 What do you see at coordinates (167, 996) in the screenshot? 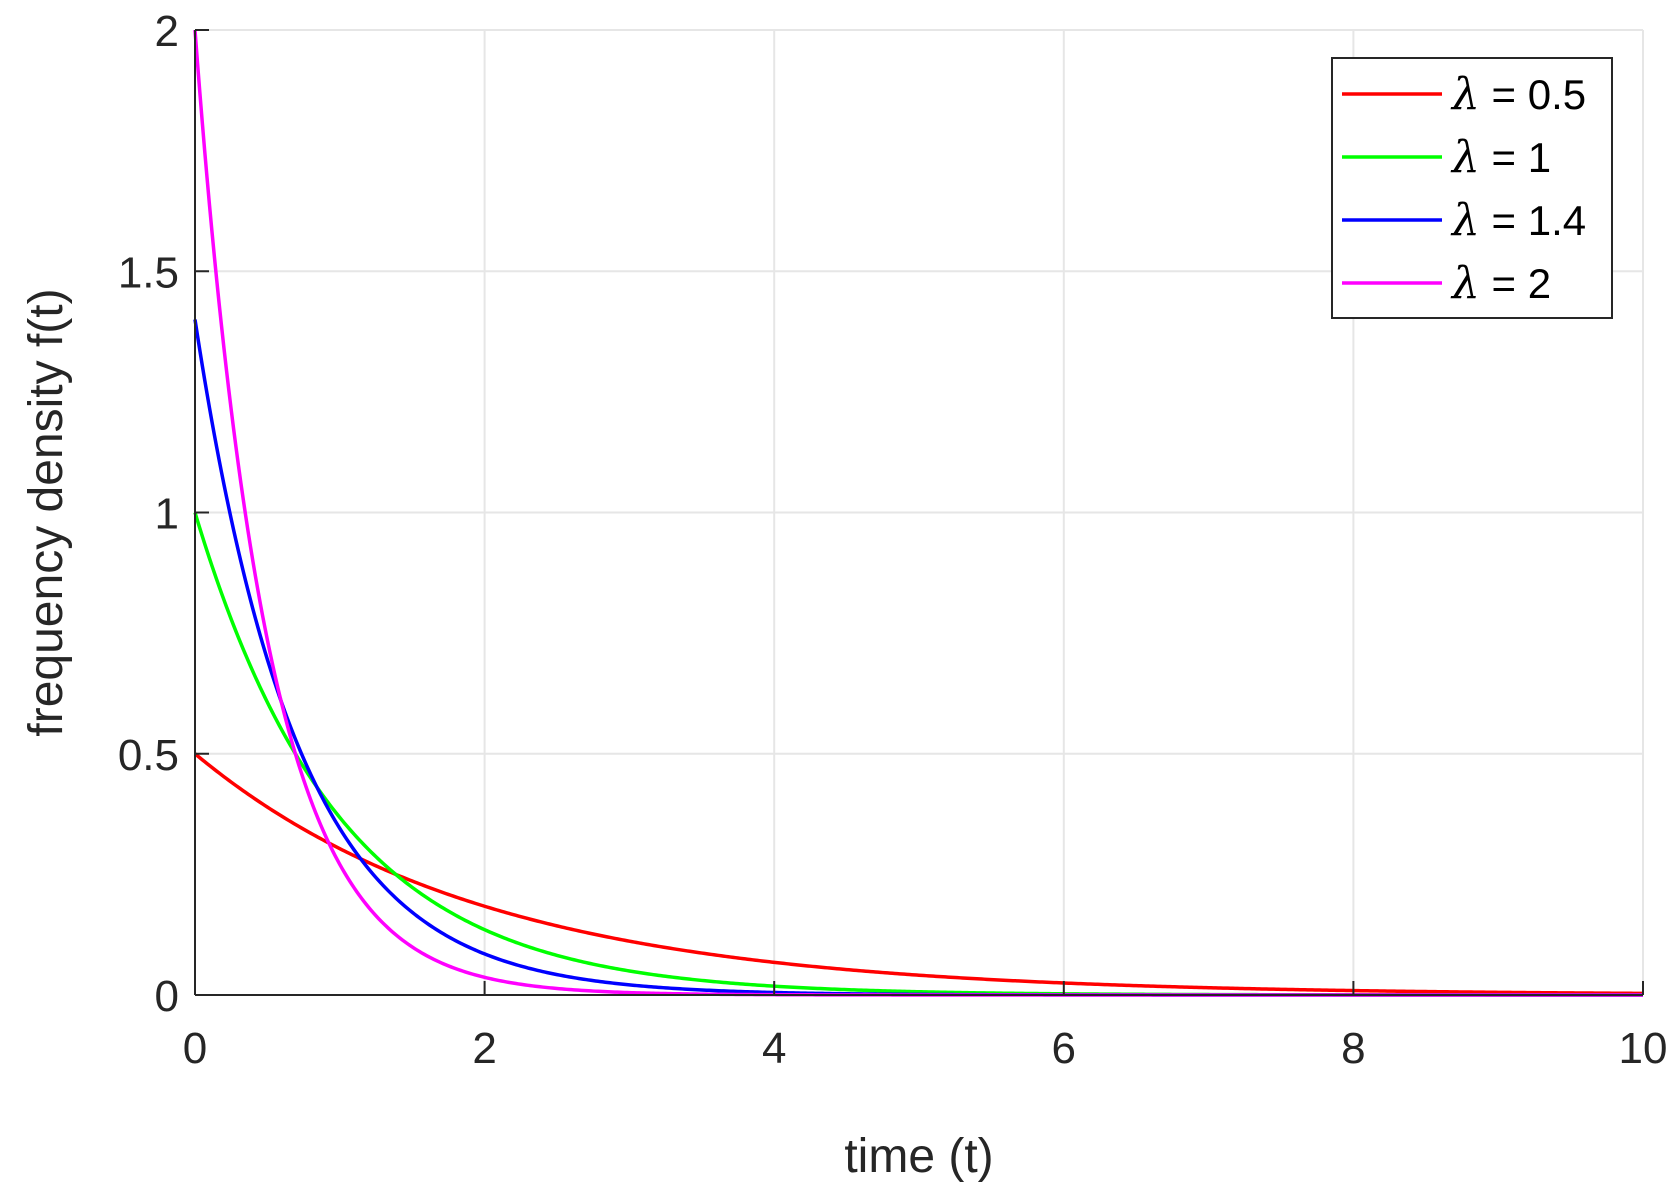
I see `y-tick-label: 0` at bounding box center [167, 996].